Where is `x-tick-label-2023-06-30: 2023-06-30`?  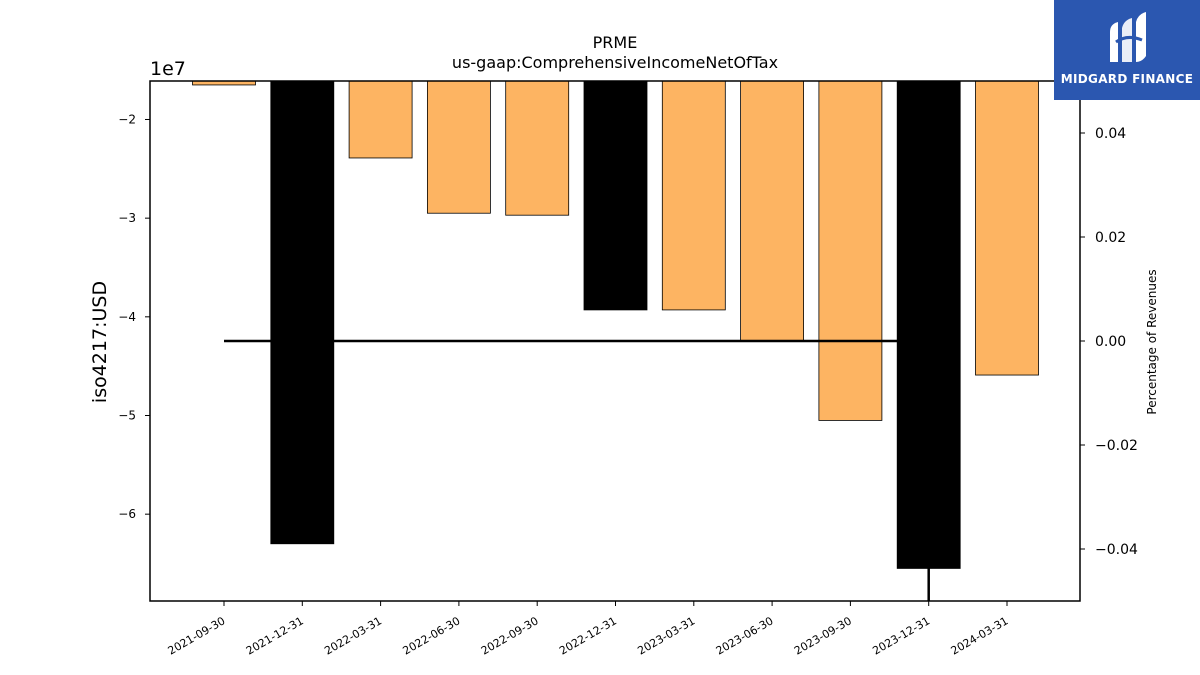 x-tick-label-2023-06-30: 2023-06-30 is located at coordinates (745, 635).